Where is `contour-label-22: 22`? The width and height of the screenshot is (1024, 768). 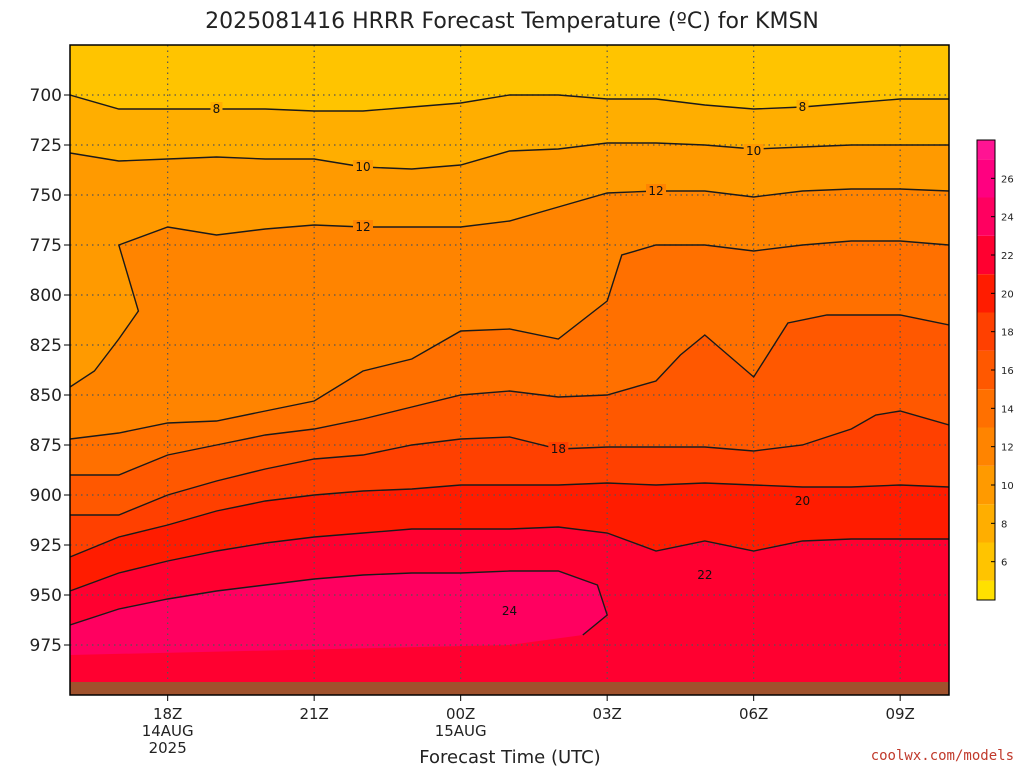
contour-label-22: 22 is located at coordinates (704, 575).